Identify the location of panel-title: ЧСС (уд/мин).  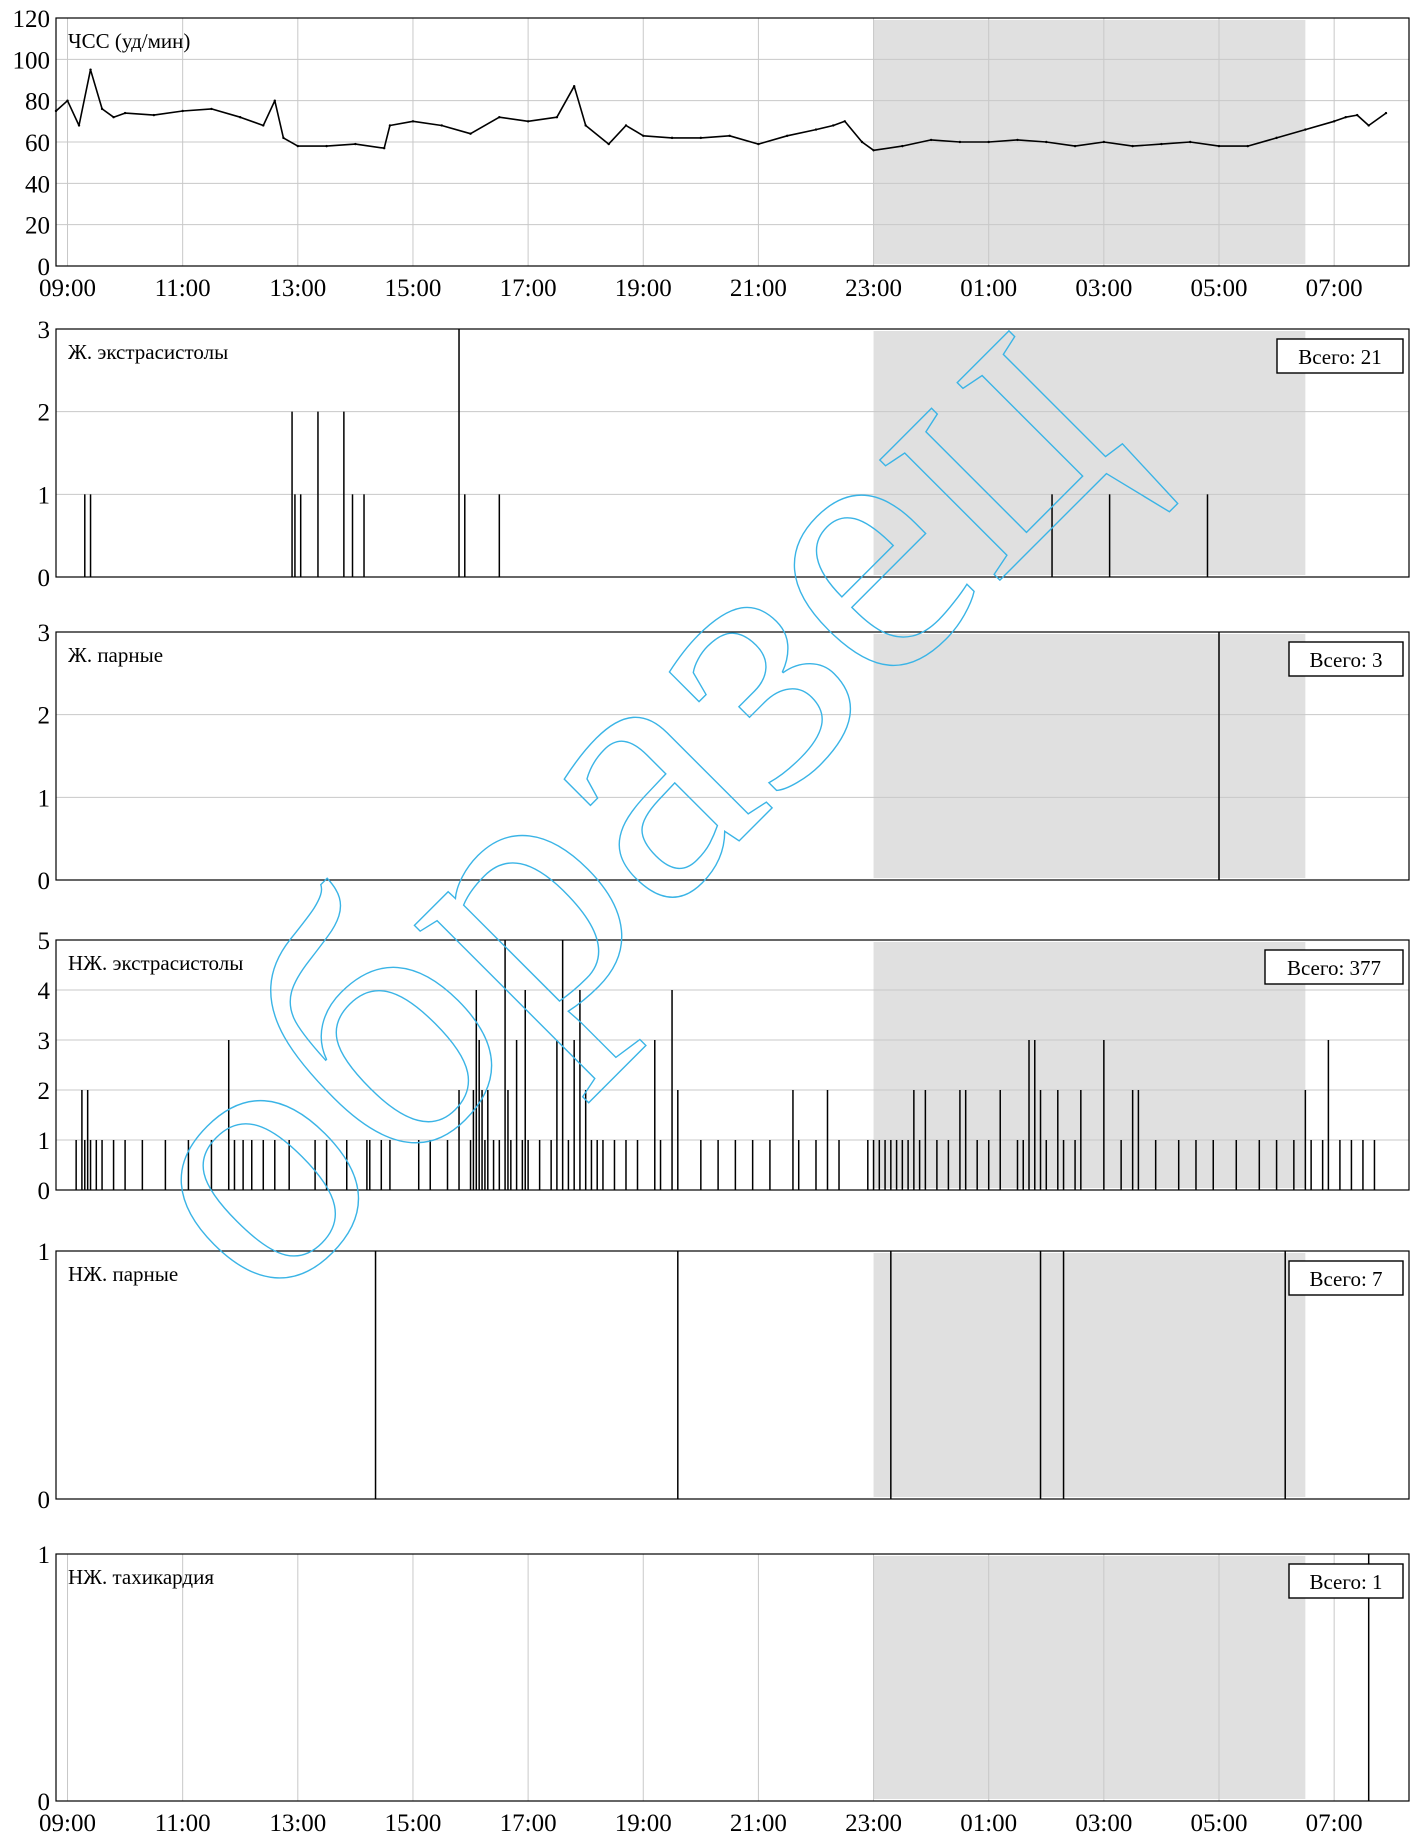
(129, 41).